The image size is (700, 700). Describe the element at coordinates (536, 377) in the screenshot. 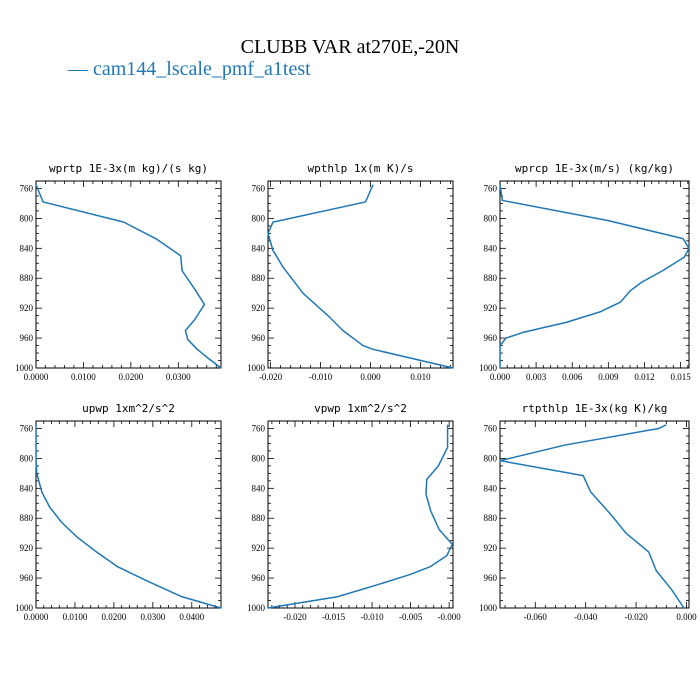

I see `x-tick-label: 0.003` at that location.